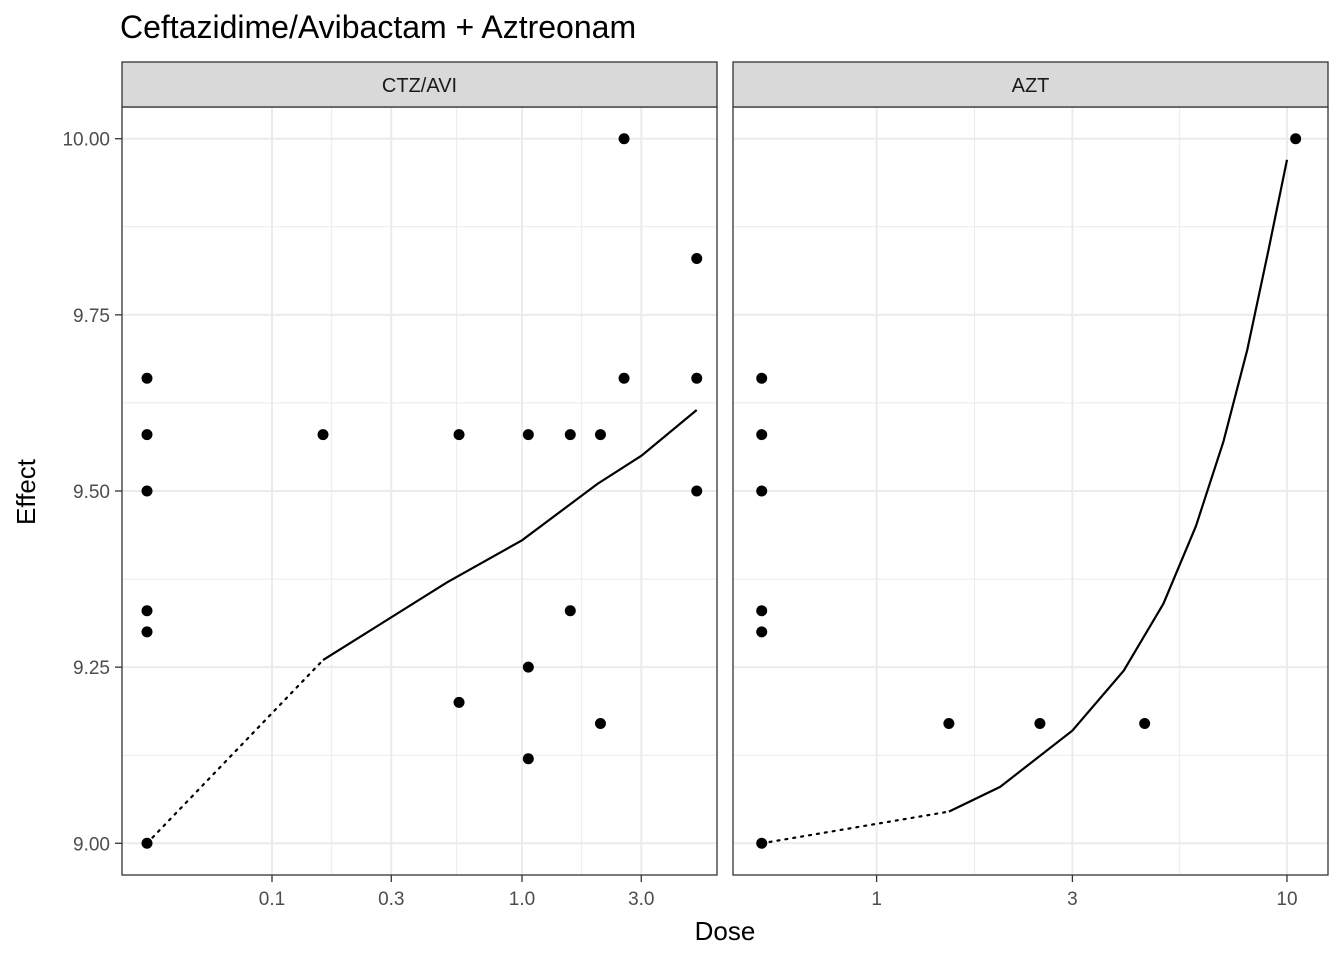 Image resolution: width=1344 pixels, height=960 pixels. I want to click on y-tick-label: 9.50, so click(91, 492).